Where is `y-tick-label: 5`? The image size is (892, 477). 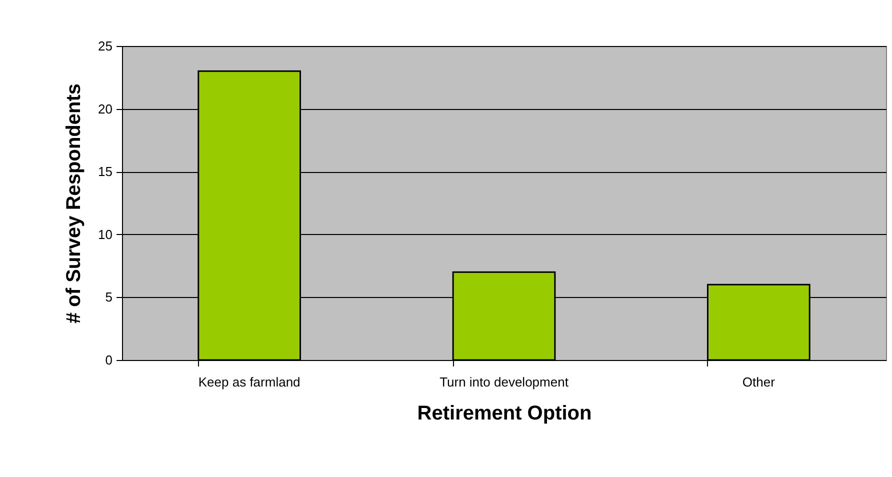
y-tick-label: 5 is located at coordinates (108, 297).